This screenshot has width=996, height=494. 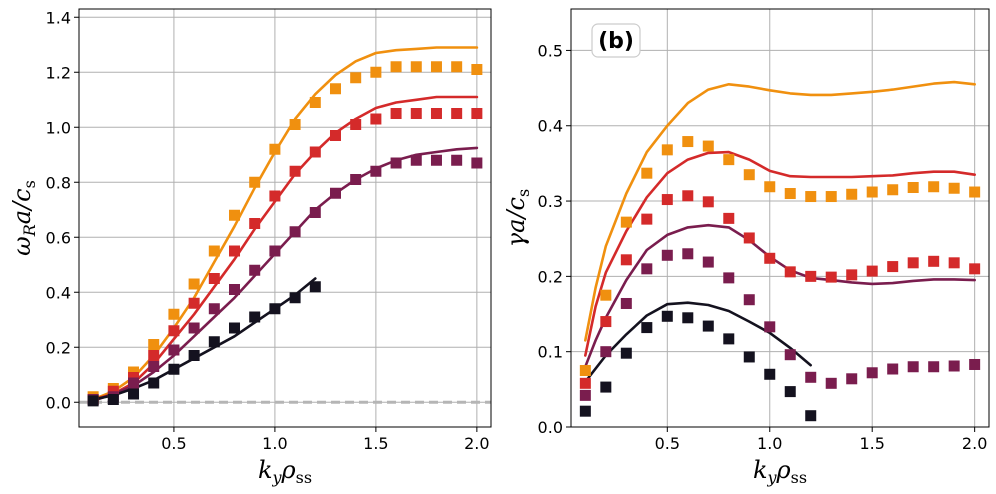 What do you see at coordinates (58, 402) in the screenshot?
I see `y-tick-label: 0.0` at bounding box center [58, 402].